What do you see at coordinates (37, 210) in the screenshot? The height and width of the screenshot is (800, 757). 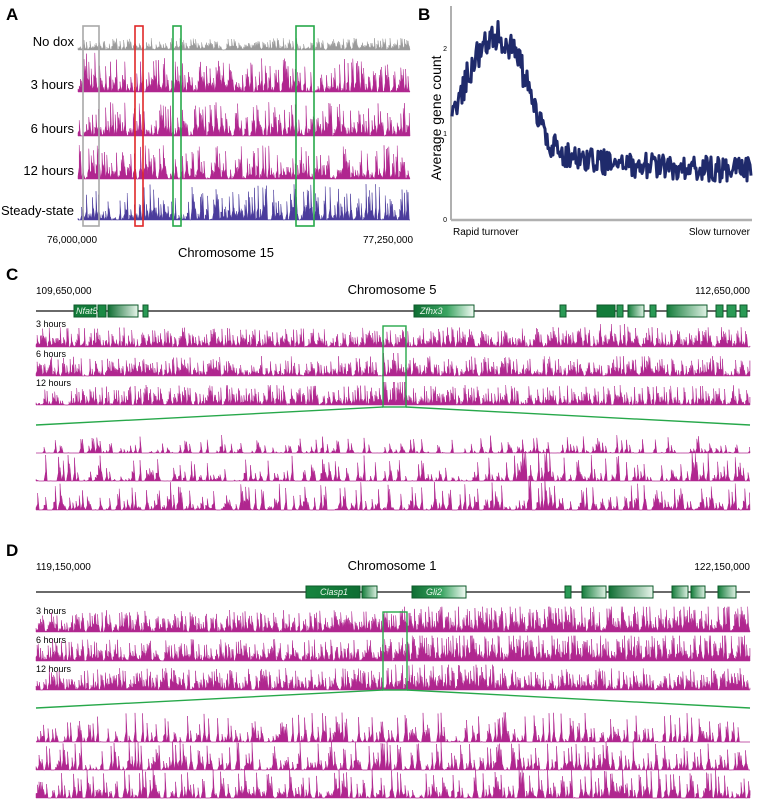 I see `panel-a-label-steady-state: Steady-state` at bounding box center [37, 210].